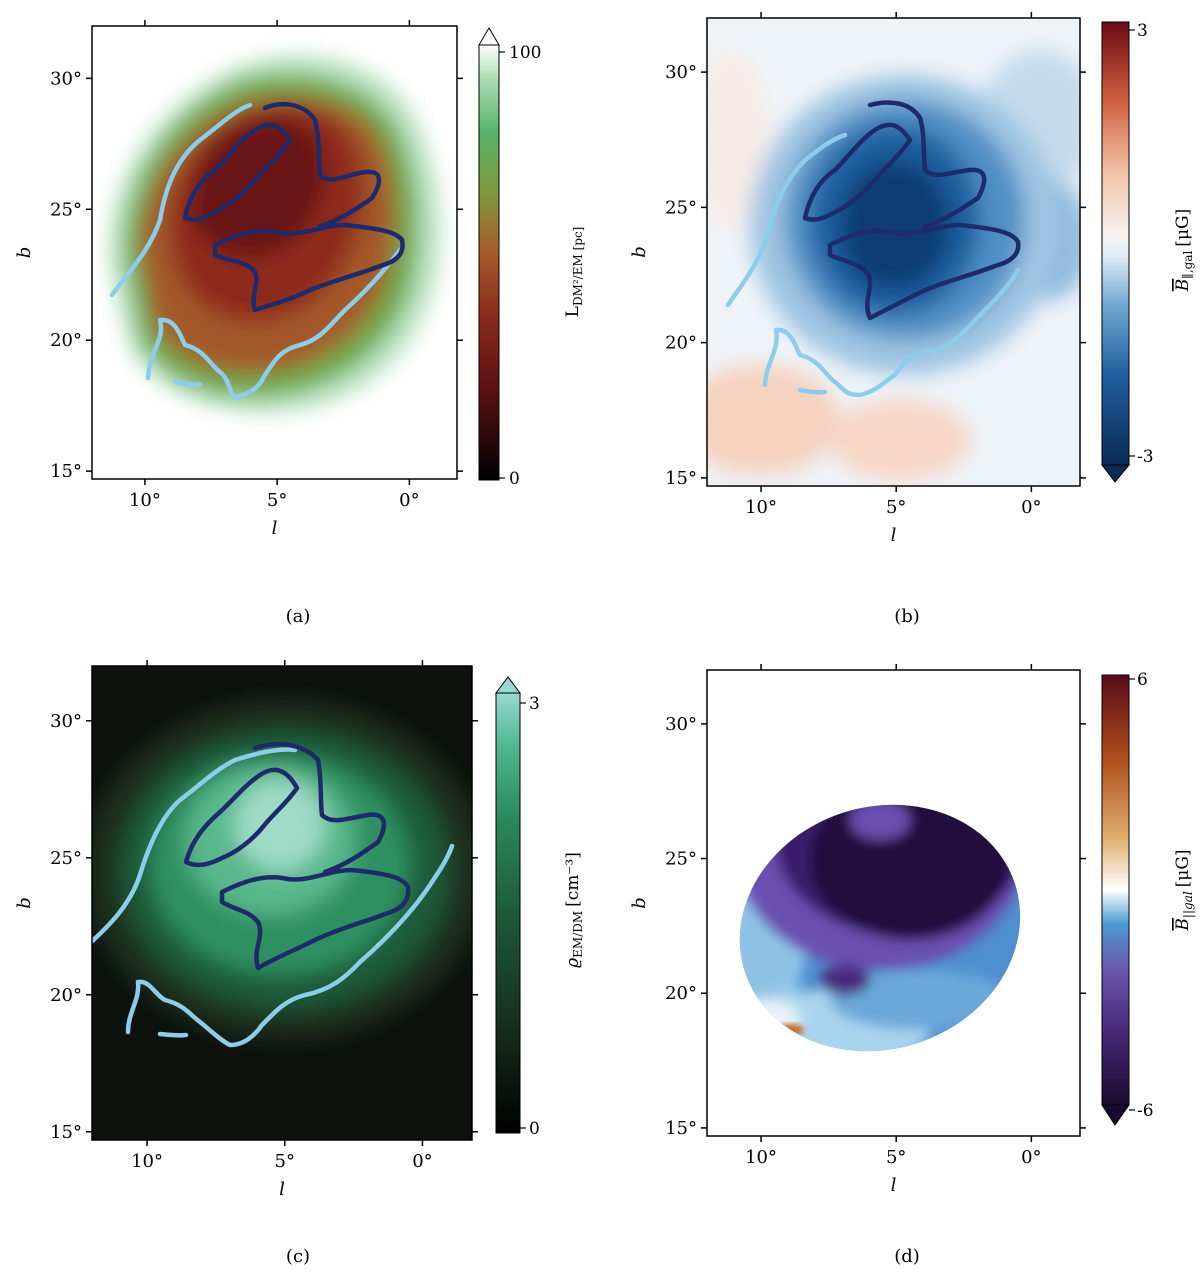  What do you see at coordinates (1184, 250) in the screenshot?
I see `colorbar-b-label: B∥,gal[μG]` at bounding box center [1184, 250].